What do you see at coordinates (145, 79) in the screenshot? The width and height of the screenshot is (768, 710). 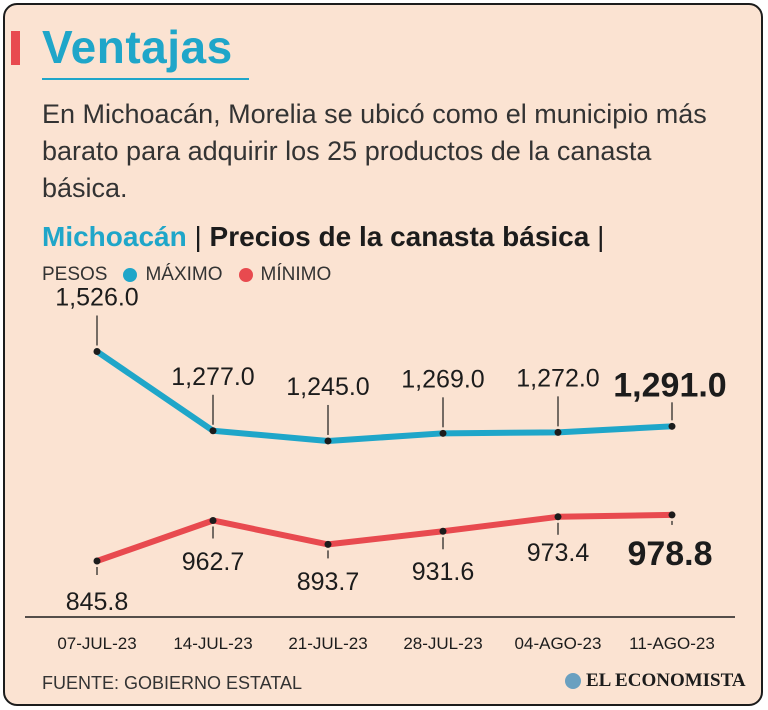 I see `title-underline` at bounding box center [145, 79].